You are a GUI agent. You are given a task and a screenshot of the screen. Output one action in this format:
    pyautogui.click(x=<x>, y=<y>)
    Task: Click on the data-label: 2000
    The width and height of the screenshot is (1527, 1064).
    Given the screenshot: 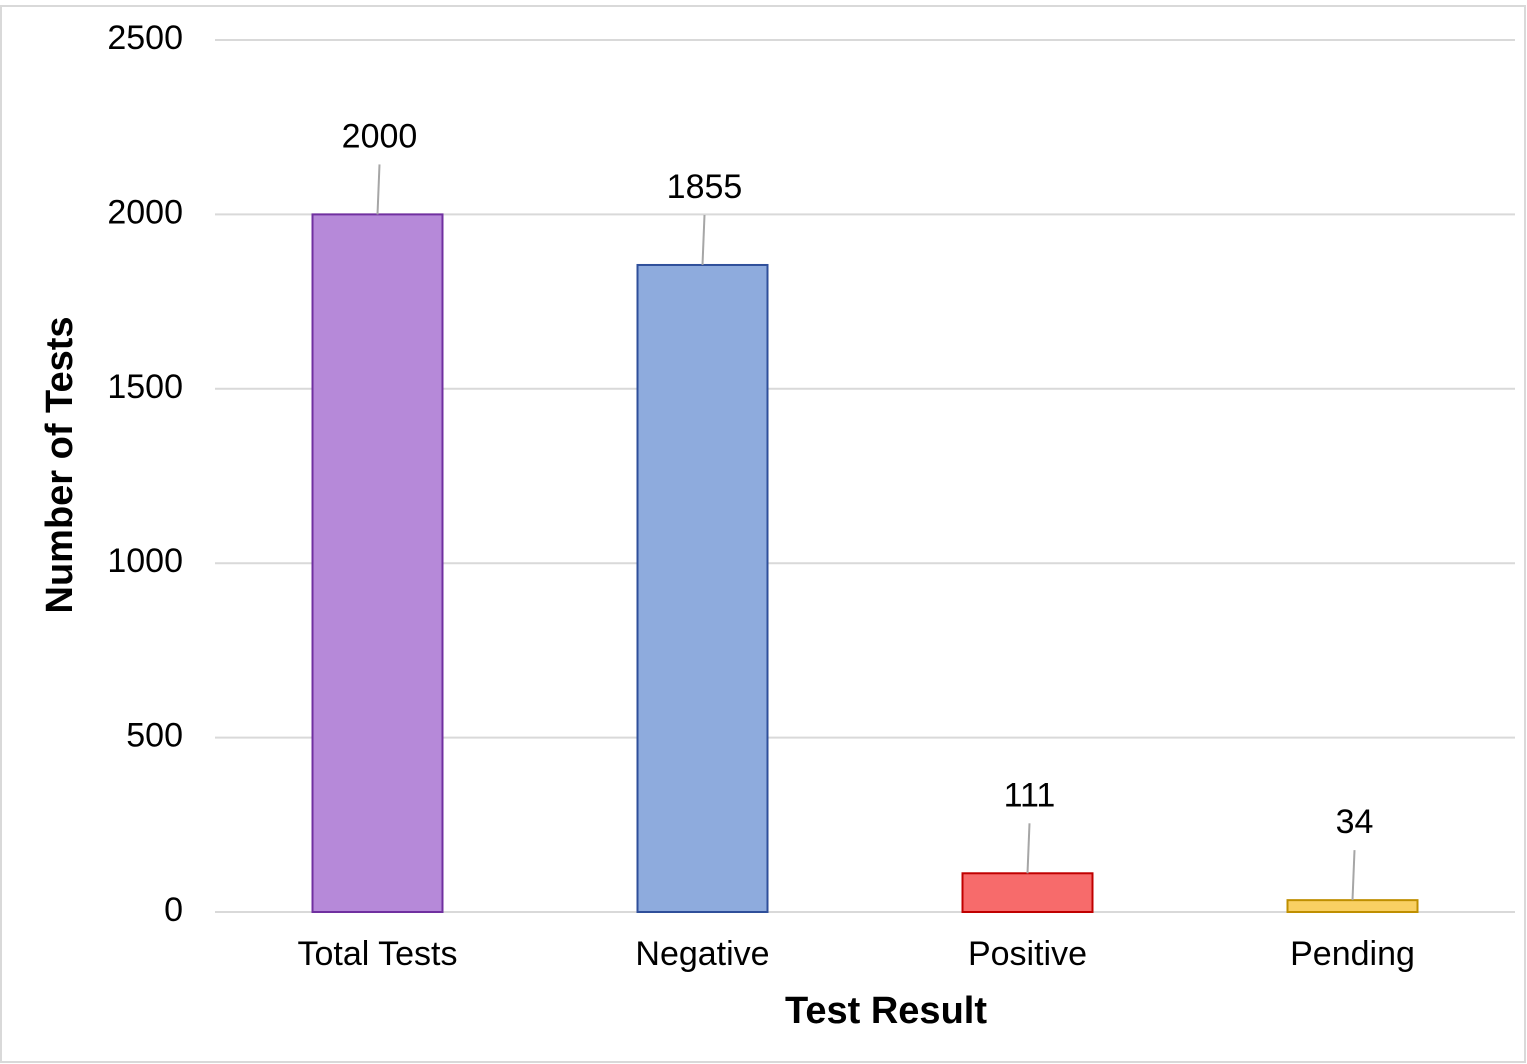 What is the action you would take?
    pyautogui.click(x=380, y=136)
    